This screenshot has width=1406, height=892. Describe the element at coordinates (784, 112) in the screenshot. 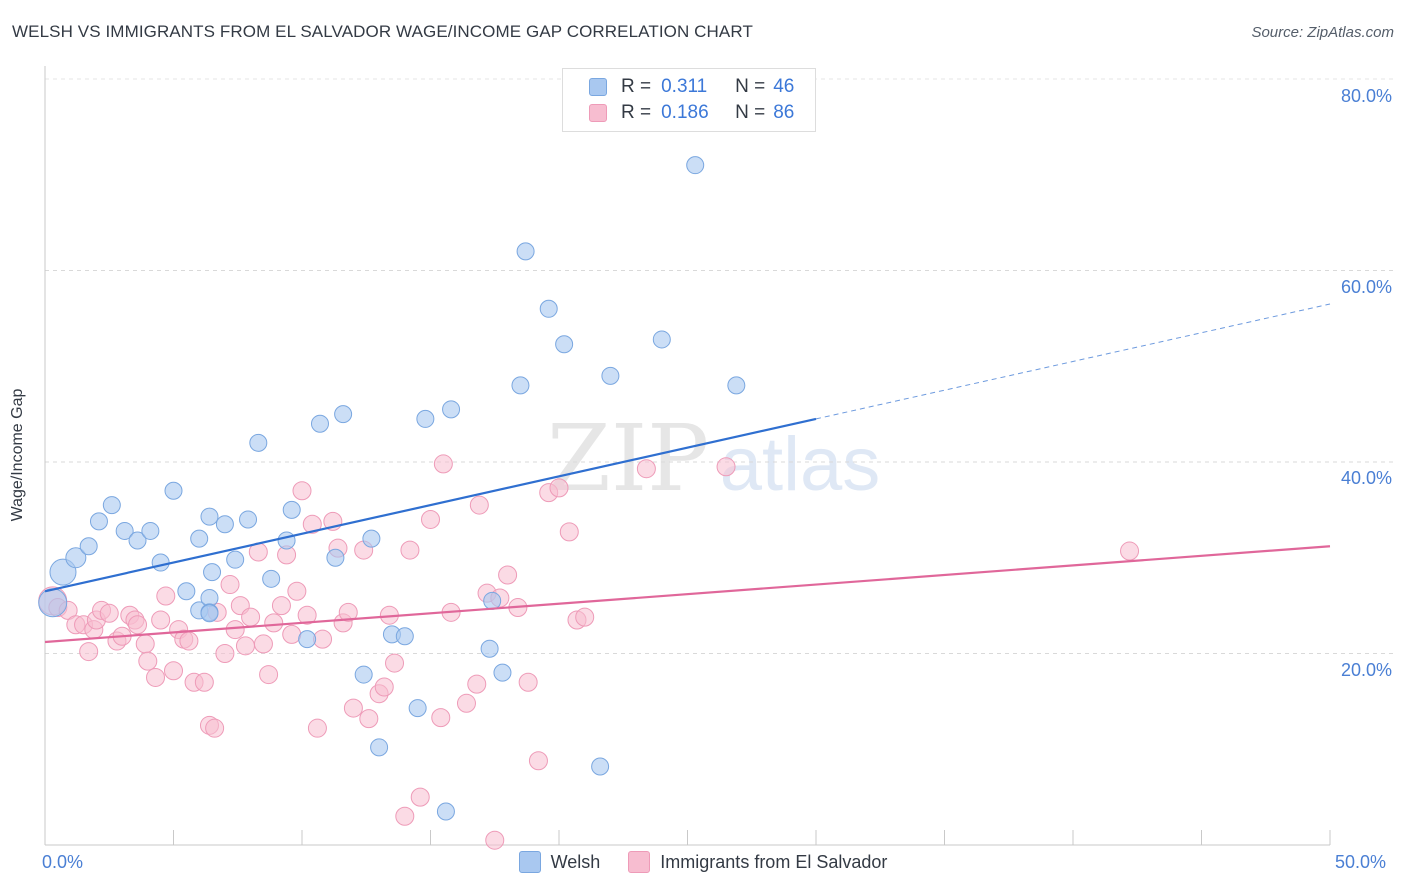

I see `salvador-n-value: 86` at that location.